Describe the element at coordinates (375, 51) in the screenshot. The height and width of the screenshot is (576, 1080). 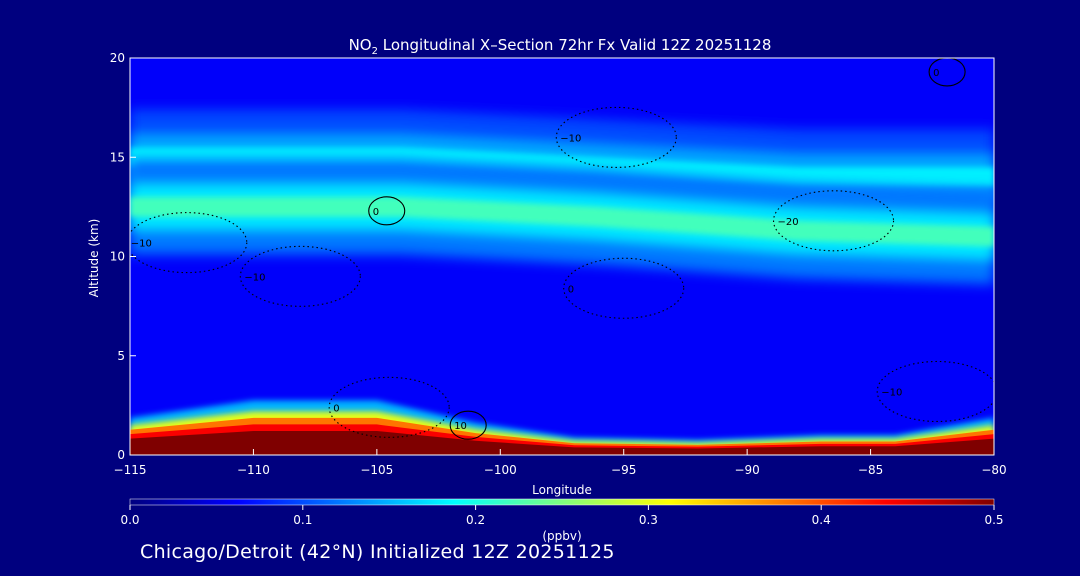
I see `title-subscript: 2` at that location.